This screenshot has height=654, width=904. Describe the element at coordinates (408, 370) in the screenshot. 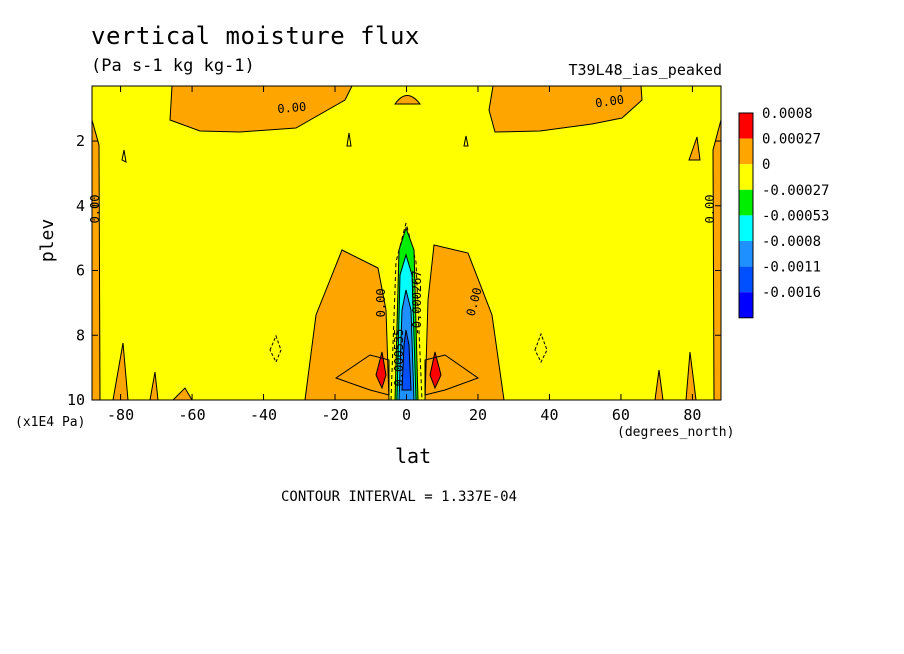

I see `peak-regions` at that location.